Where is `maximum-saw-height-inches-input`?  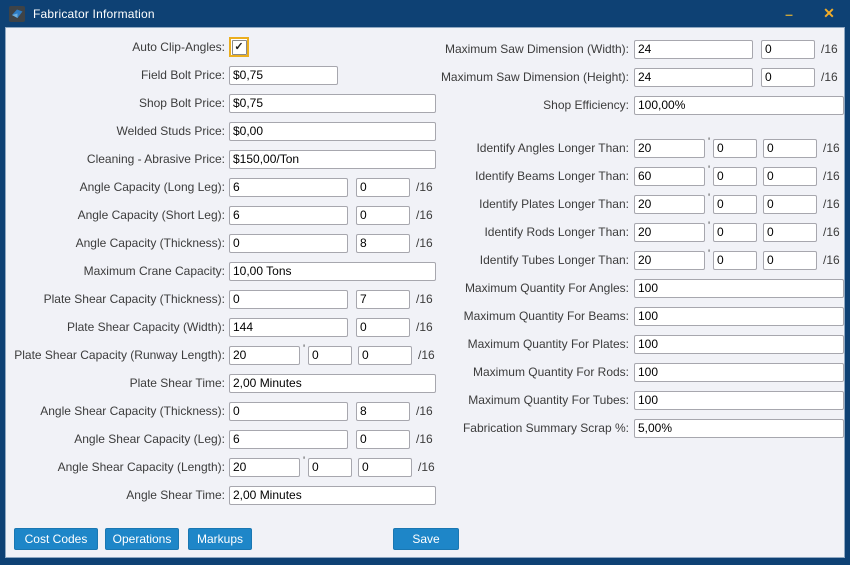
maximum-saw-height-inches-input is located at coordinates (693, 77).